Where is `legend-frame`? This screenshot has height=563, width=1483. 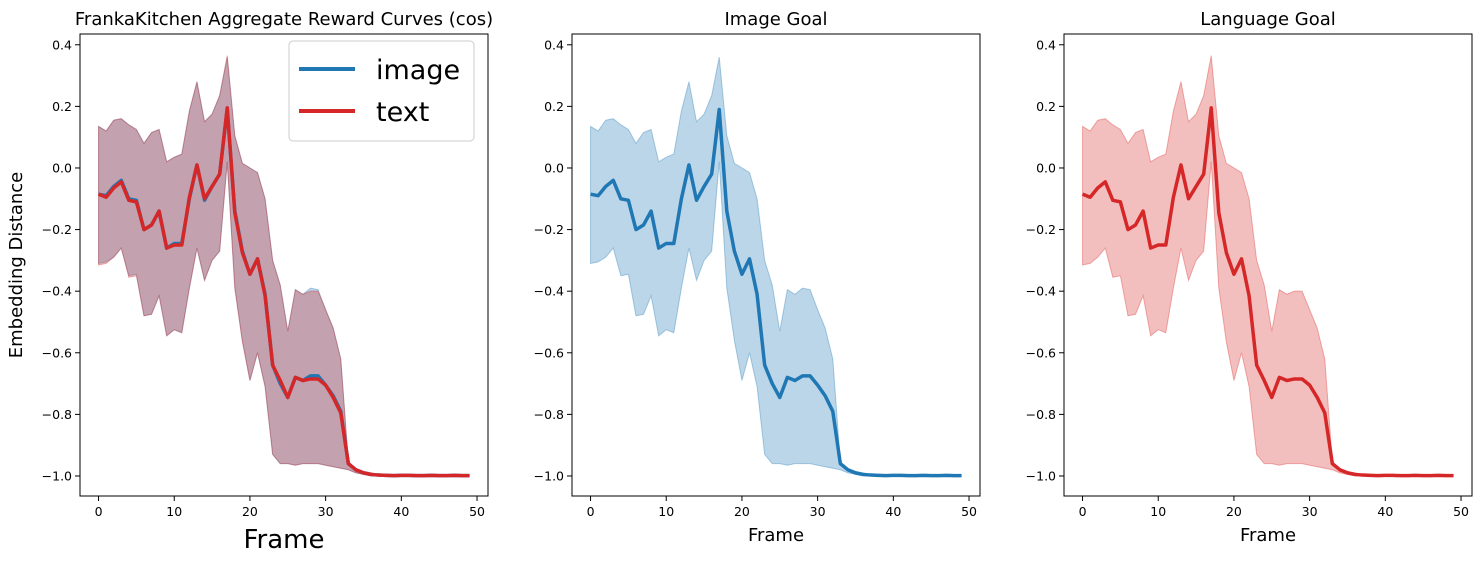 legend-frame is located at coordinates (381, 91).